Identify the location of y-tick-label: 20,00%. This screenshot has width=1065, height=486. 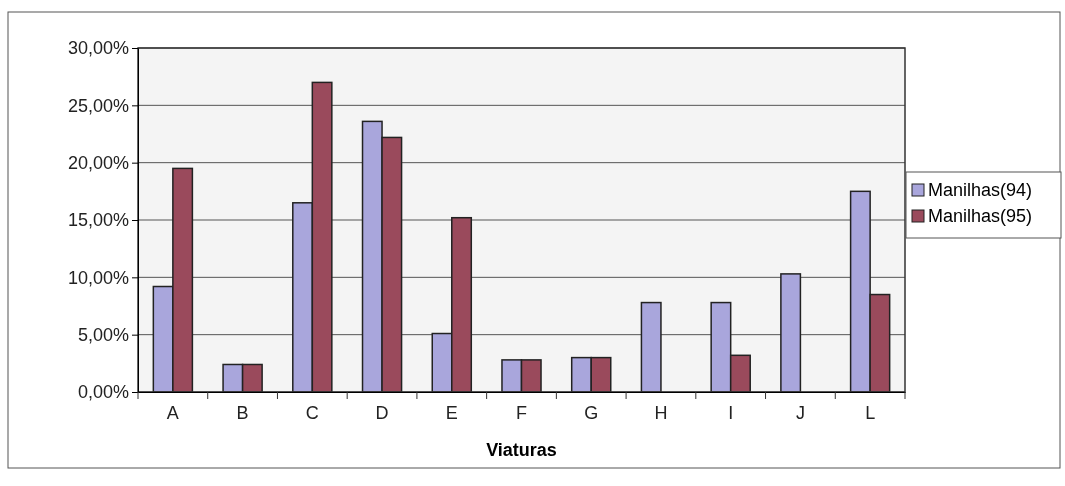
(98, 162).